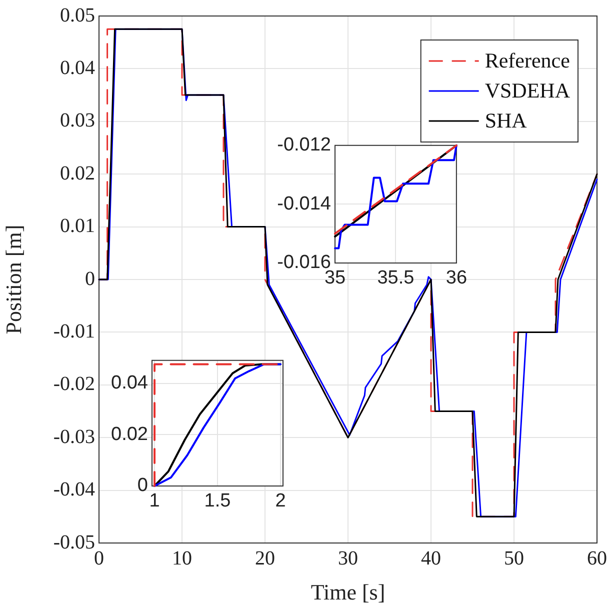 The width and height of the screenshot is (611, 609). What do you see at coordinates (395, 278) in the screenshot?
I see `x-tick-label: 35.5` at bounding box center [395, 278].